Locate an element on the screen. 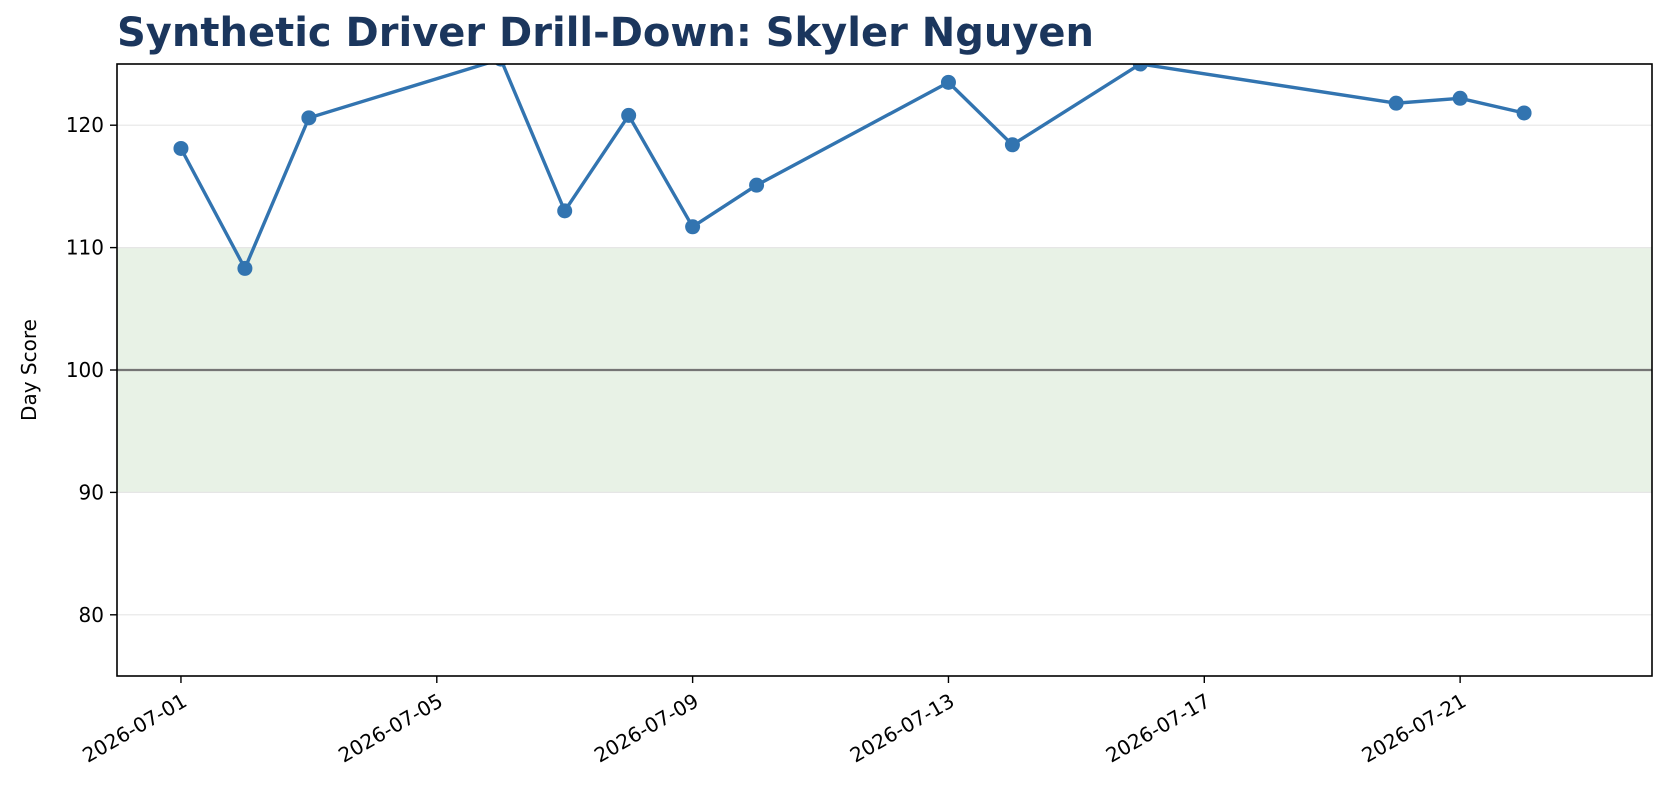  y-tick-label: 80 is located at coordinates (91, 615).